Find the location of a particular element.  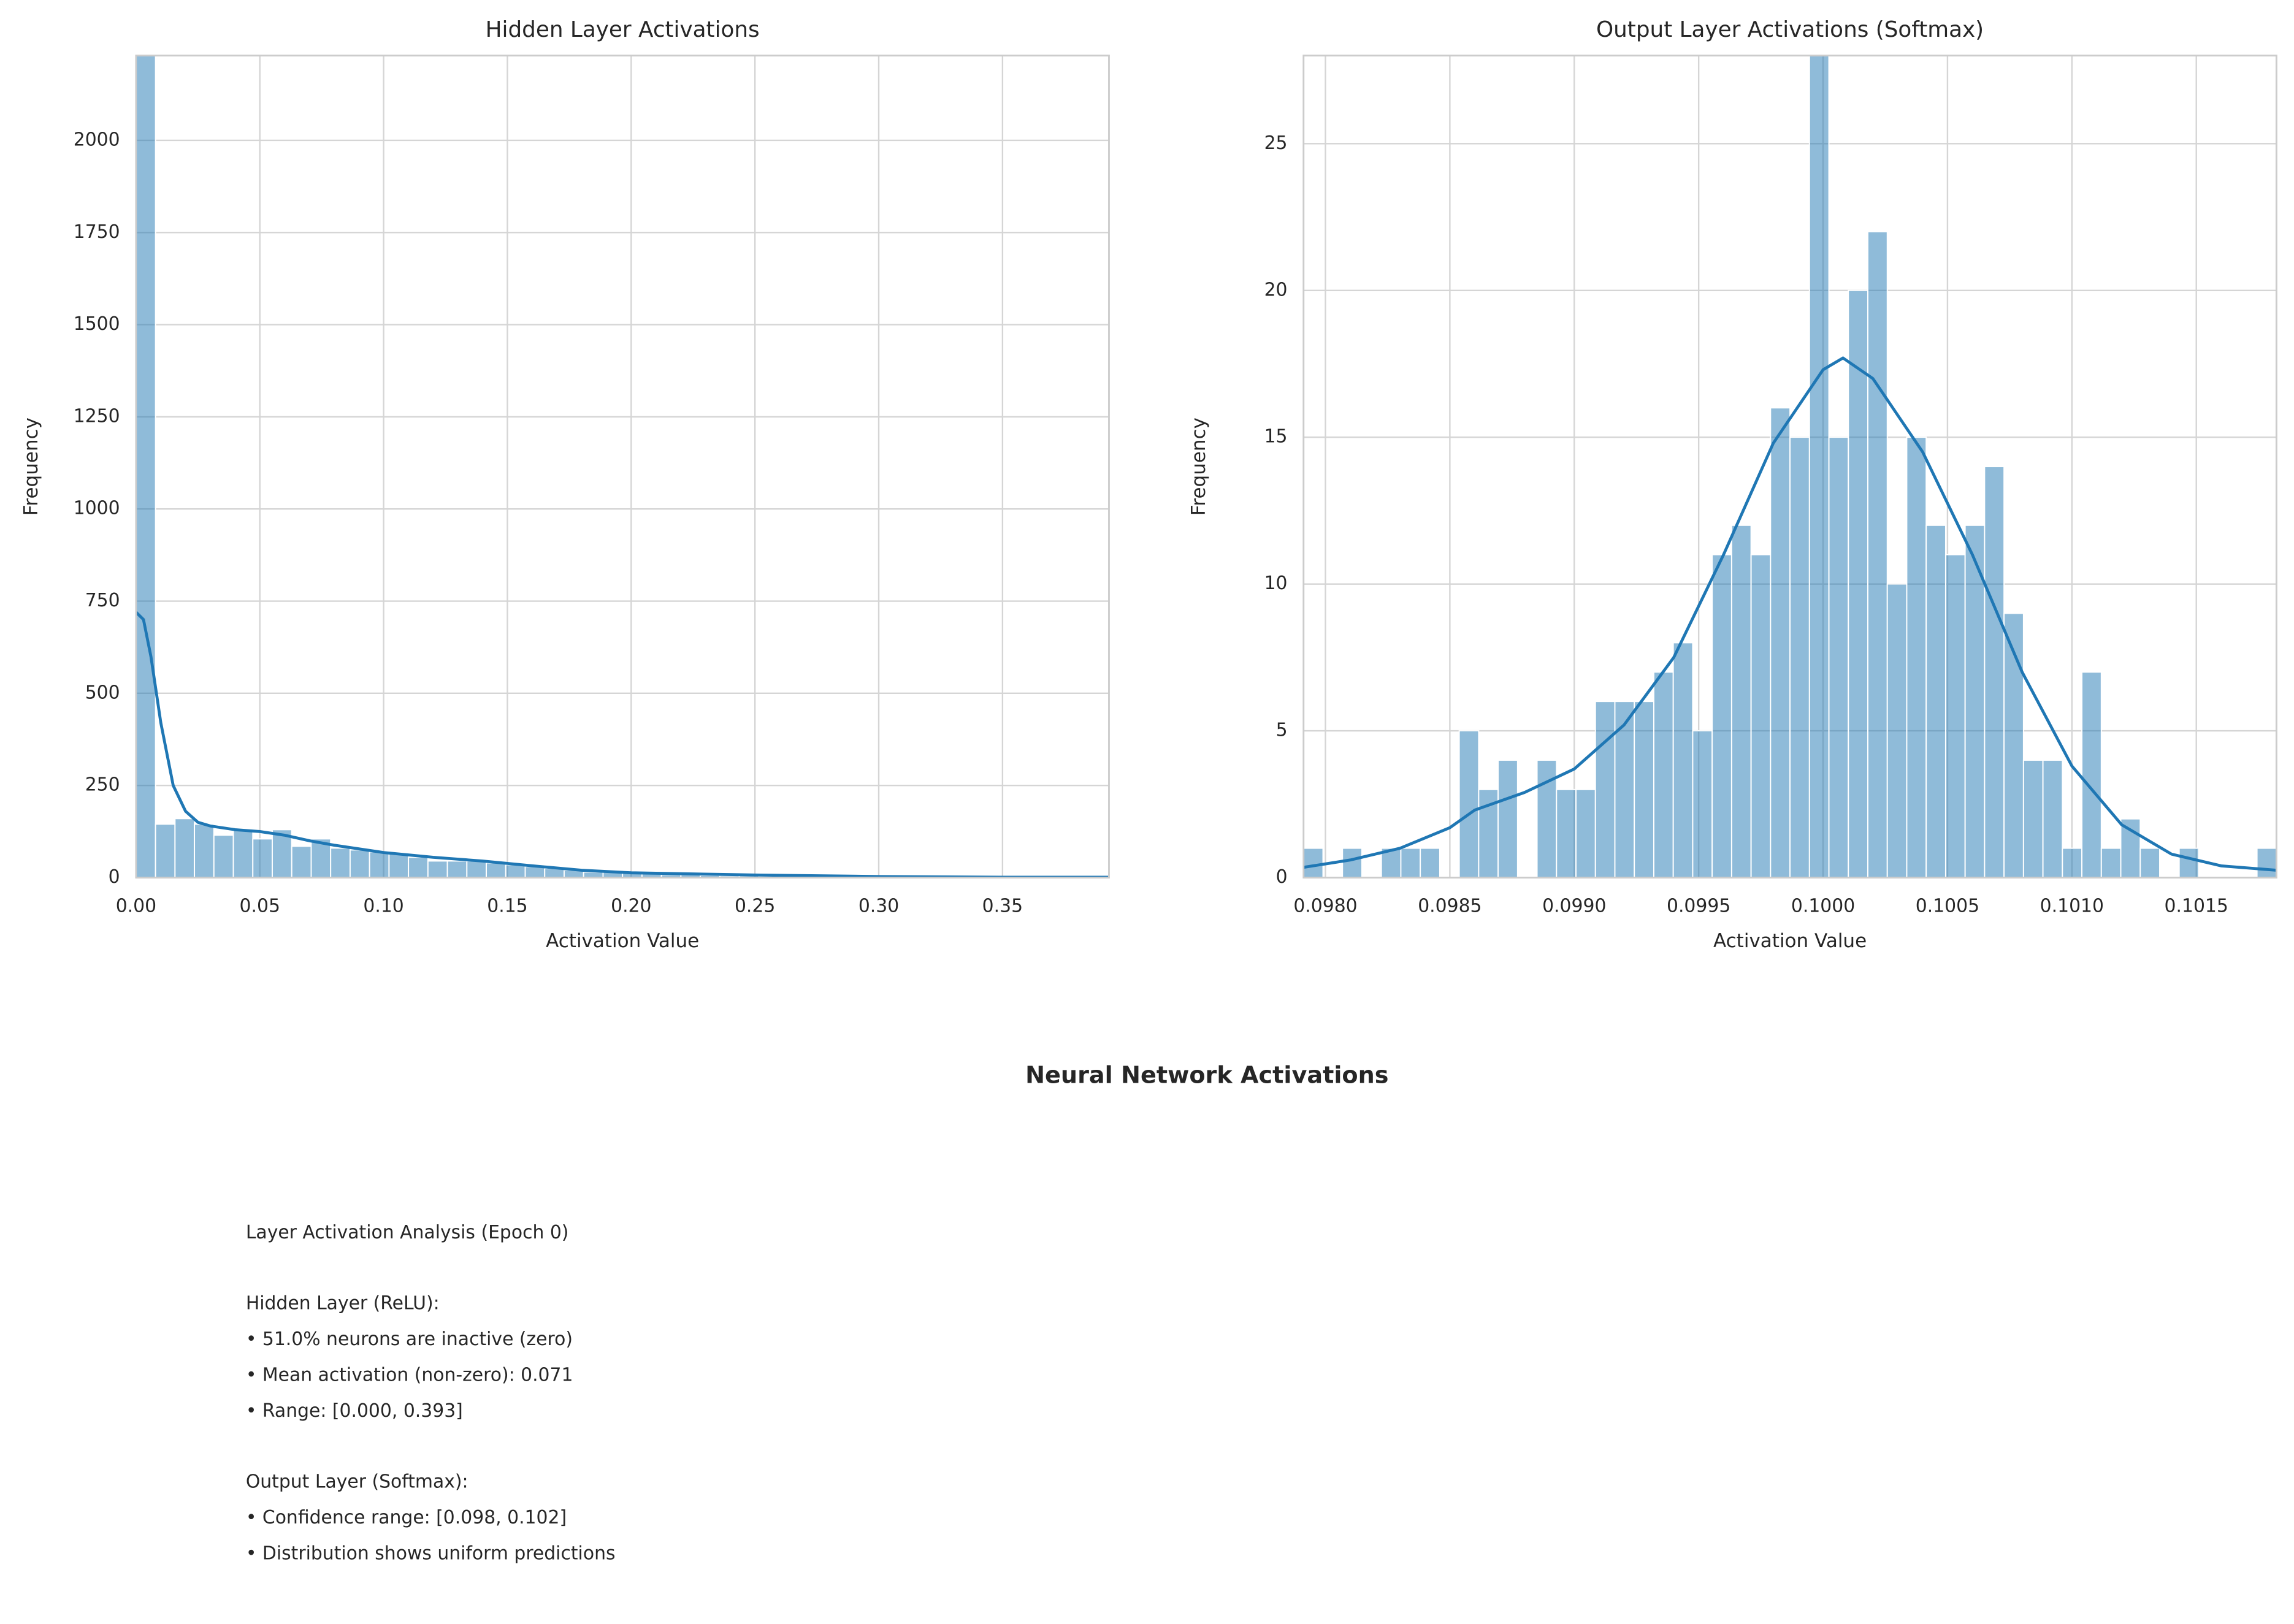

y-tick-label: 20 is located at coordinates (1276, 289).